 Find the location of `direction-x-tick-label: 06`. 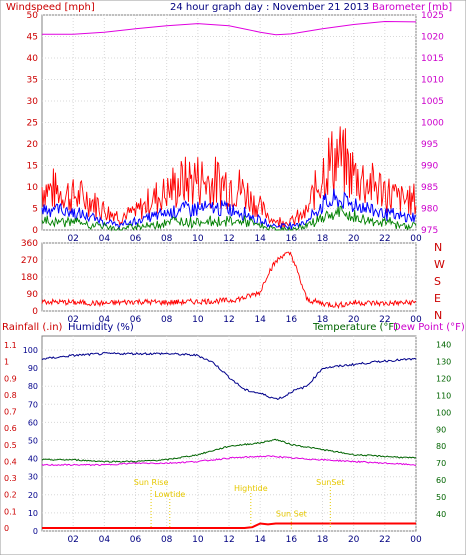

direction-x-tick-label: 06 is located at coordinates (136, 320).